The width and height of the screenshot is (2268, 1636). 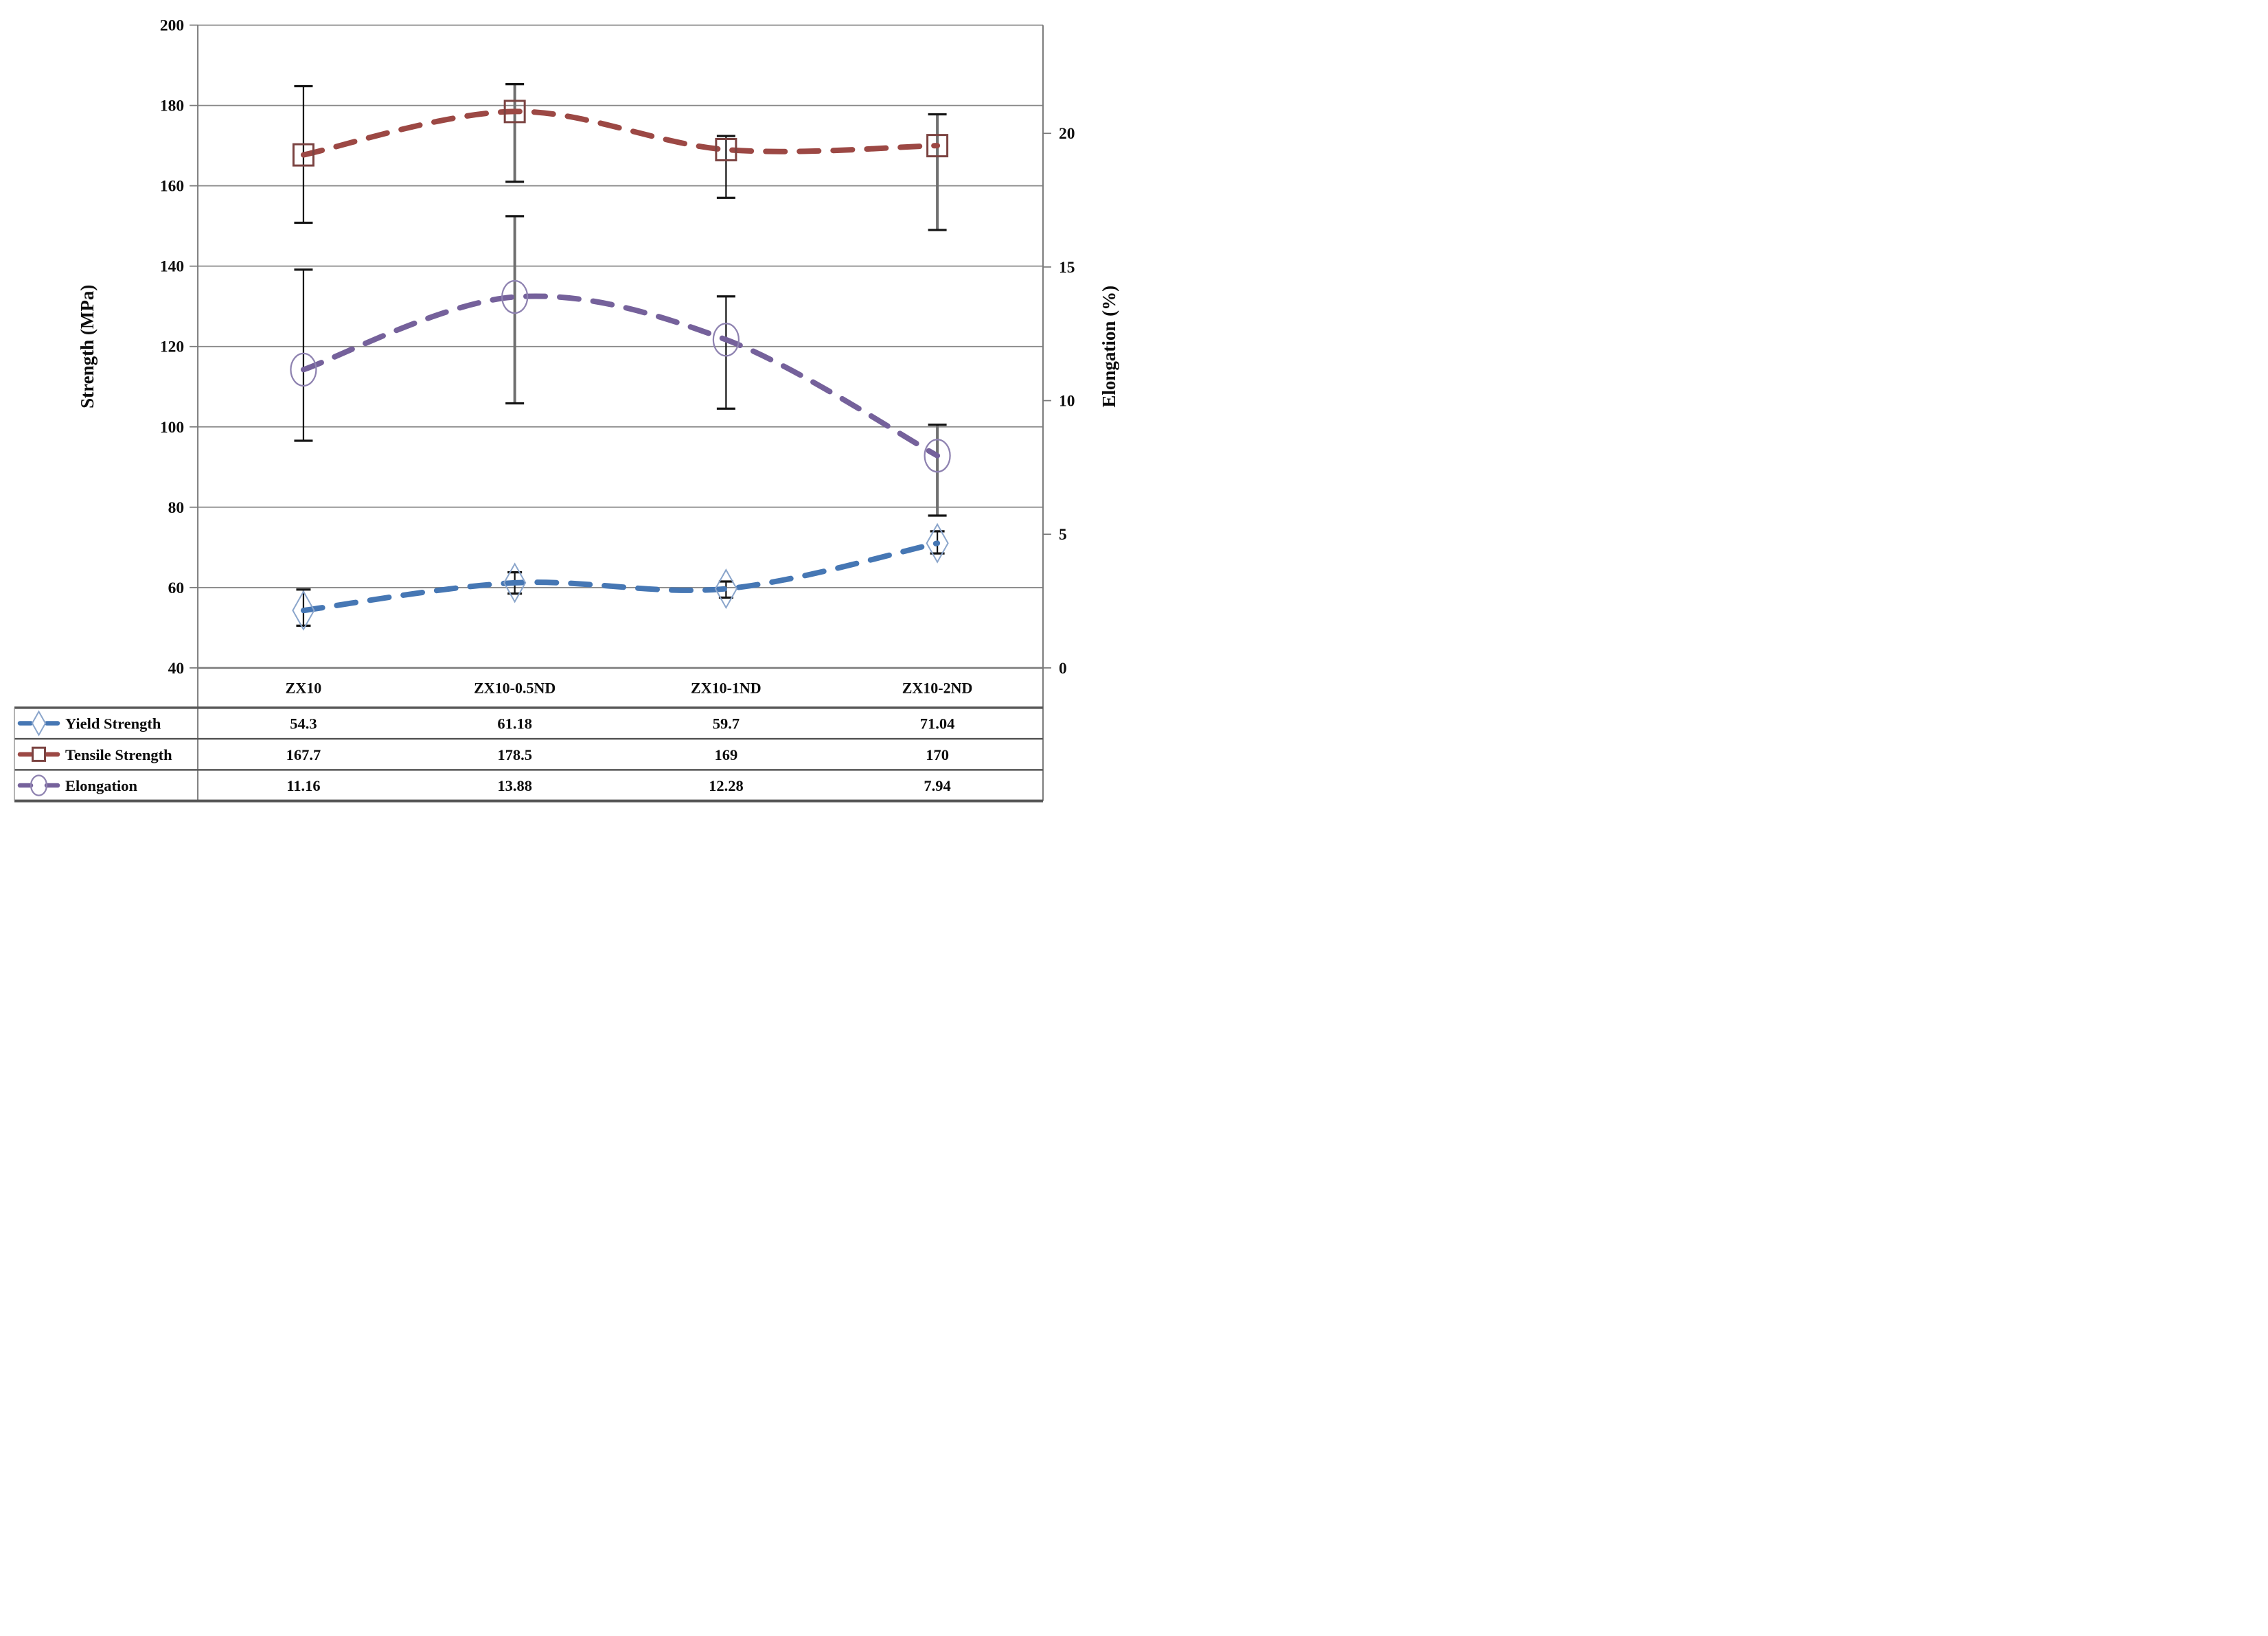 I want to click on left-axis-tick-label: 100, so click(x=172, y=428).